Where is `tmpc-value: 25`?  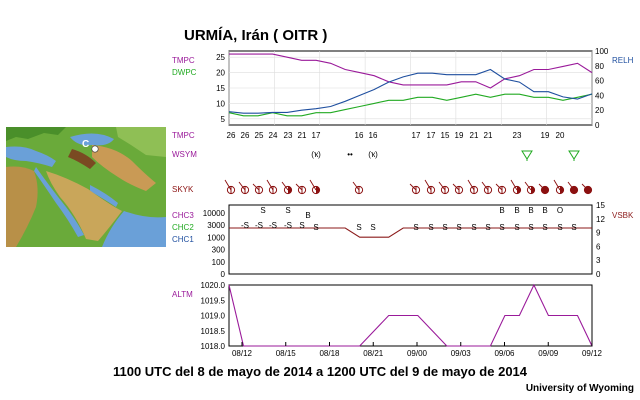 tmpc-value: 25 is located at coordinates (259, 135).